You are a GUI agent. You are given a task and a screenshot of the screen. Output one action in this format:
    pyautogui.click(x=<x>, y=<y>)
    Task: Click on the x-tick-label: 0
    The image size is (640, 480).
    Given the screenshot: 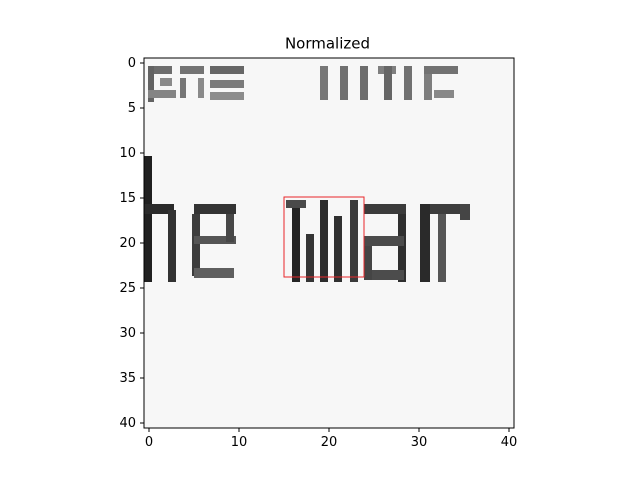 What is the action you would take?
    pyautogui.click(x=149, y=442)
    